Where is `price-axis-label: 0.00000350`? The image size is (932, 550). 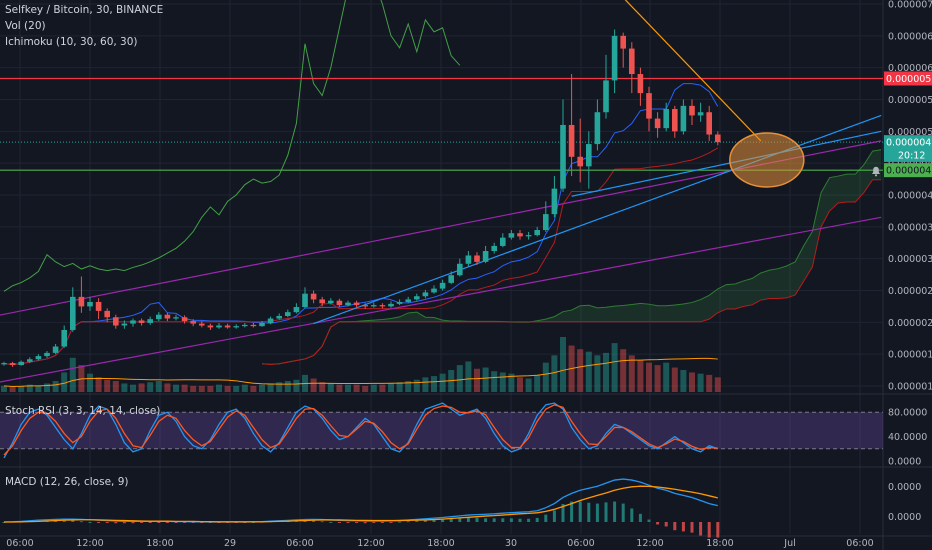 price-axis-label: 0.00000350 is located at coordinates (910, 227).